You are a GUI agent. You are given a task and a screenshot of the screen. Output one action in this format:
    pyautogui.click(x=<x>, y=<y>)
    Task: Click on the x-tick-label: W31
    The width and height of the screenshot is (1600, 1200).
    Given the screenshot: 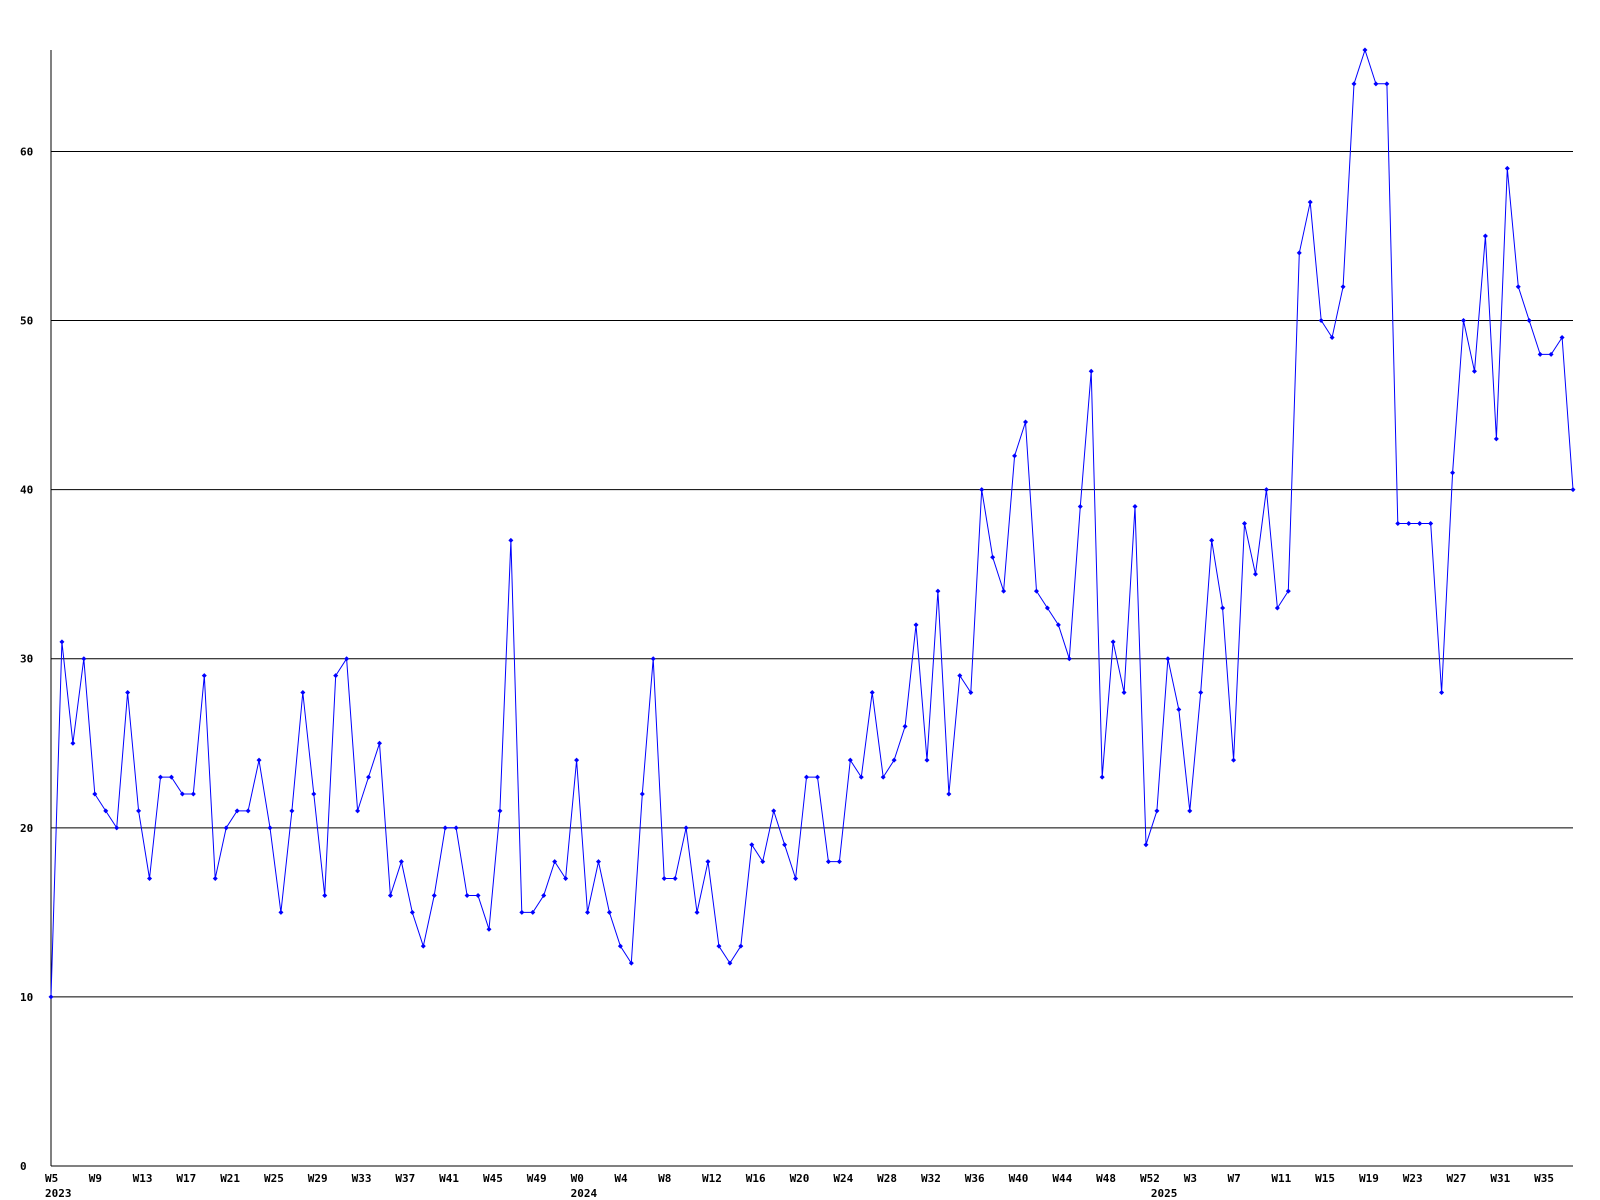 What is the action you would take?
    pyautogui.click(x=1500, y=1178)
    